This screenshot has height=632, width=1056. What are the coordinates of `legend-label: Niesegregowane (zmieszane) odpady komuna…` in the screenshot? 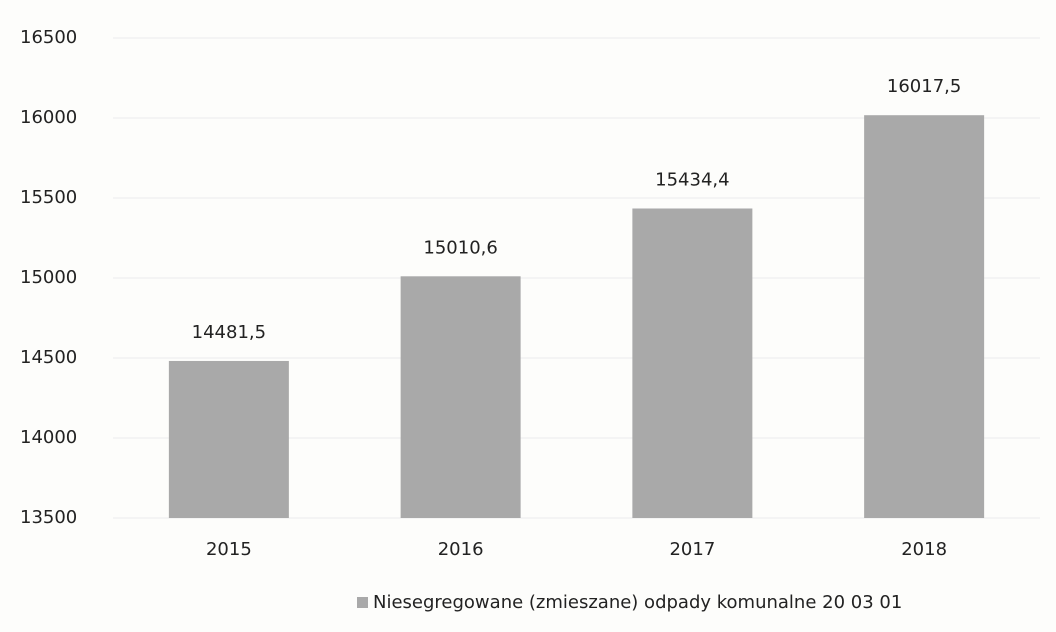 It's located at (637, 602).